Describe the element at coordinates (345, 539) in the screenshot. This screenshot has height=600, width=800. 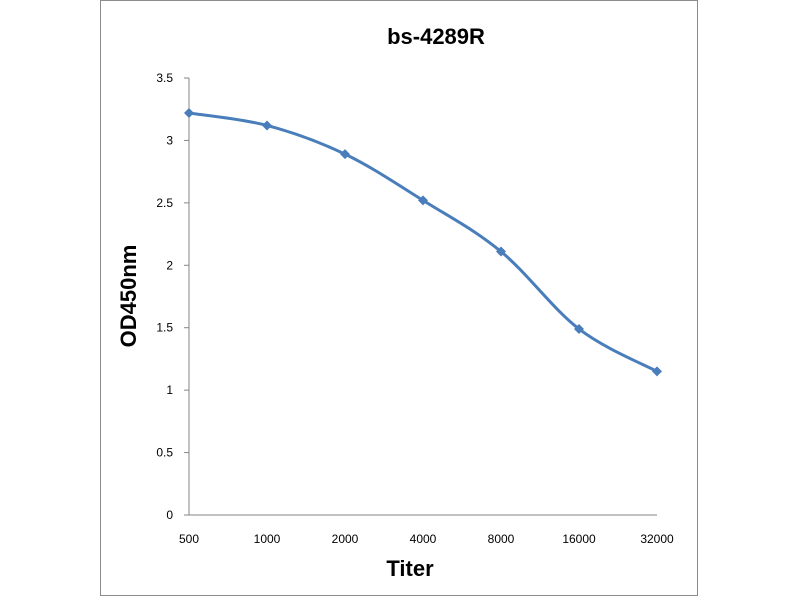
I see `x-tick-label: 2000` at that location.